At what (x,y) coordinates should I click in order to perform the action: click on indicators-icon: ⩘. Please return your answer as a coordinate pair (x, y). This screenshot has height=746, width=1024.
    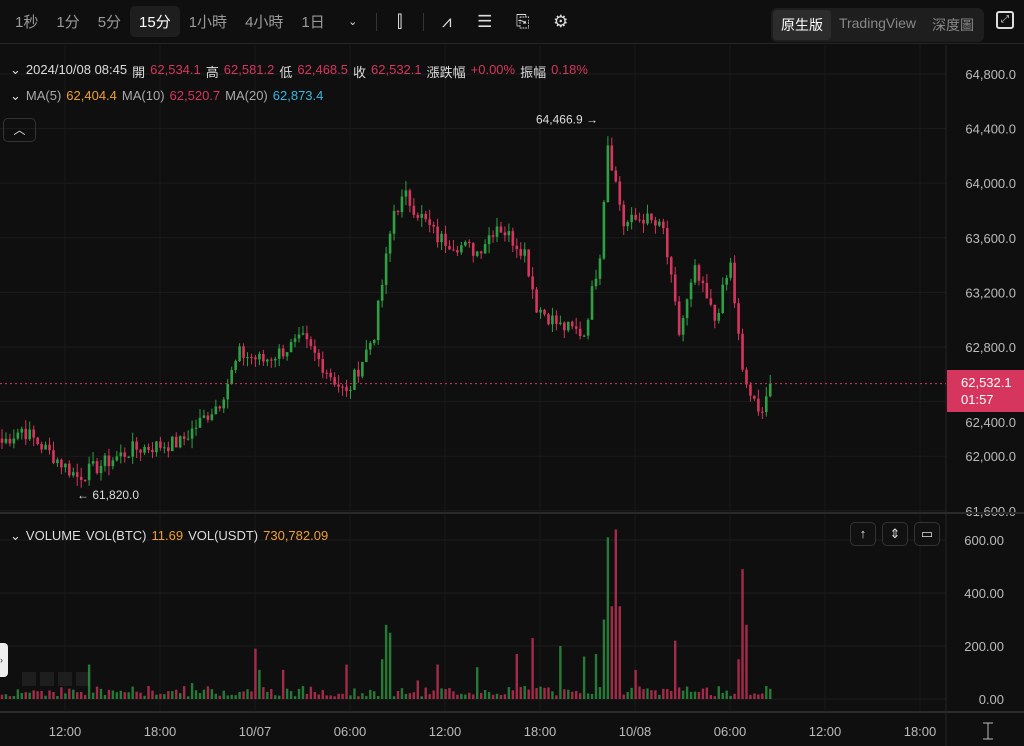
    Looking at the image, I should click on (446, 21).